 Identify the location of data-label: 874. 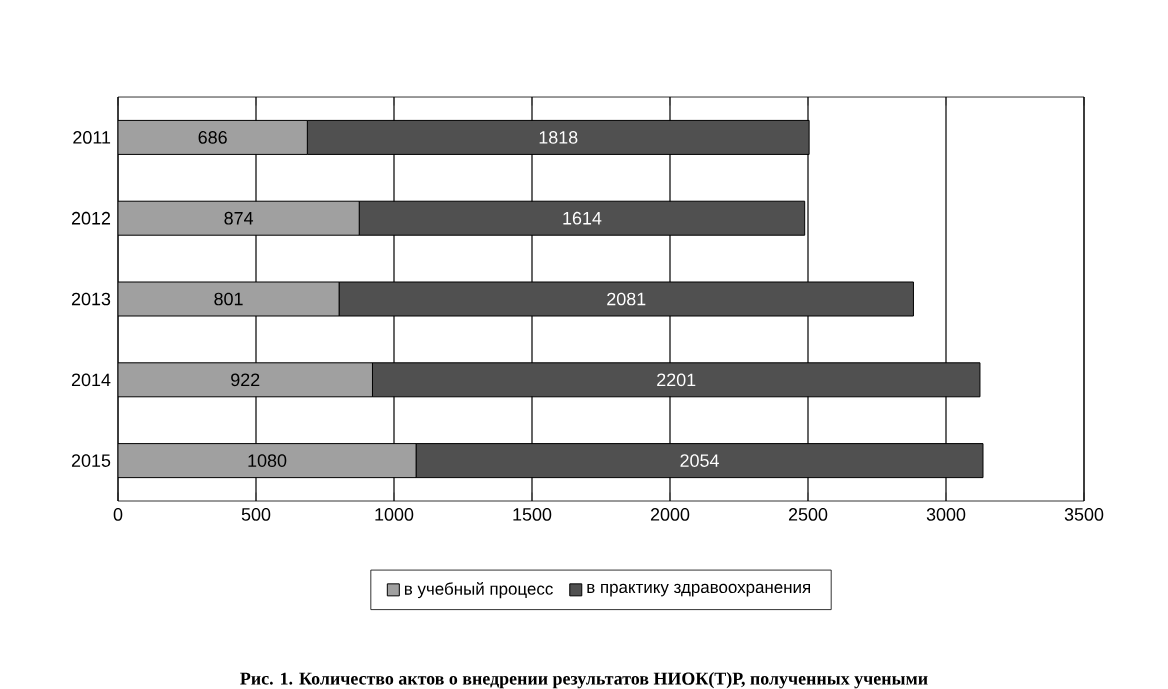
(239, 218).